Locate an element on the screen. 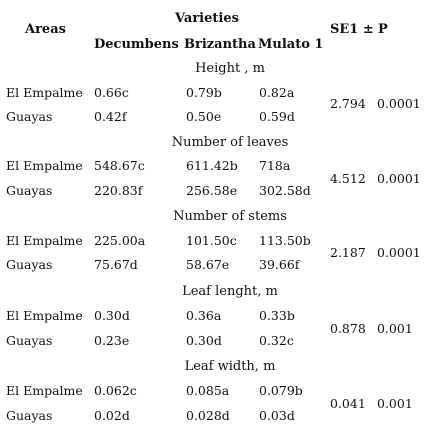  cell-brizantha: 0.36a is located at coordinates (204, 315).